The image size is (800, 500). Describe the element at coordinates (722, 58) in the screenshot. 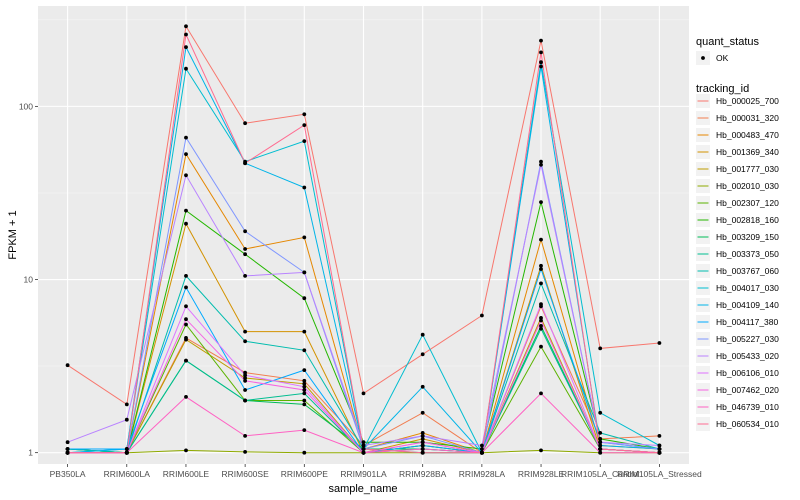

I see `legend-label-quant: OK` at that location.